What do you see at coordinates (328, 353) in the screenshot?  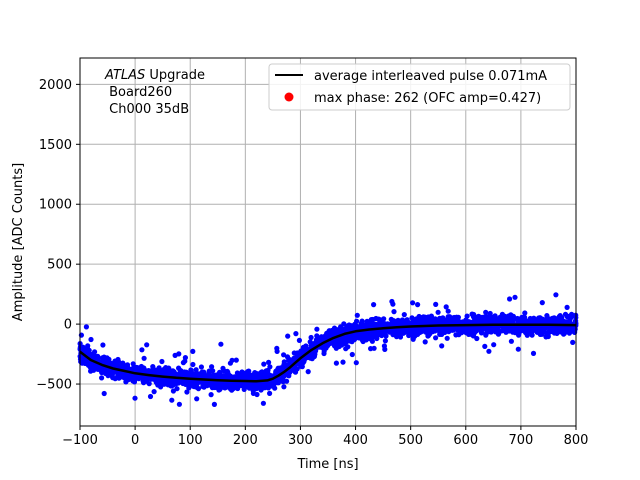 I see `average-pulse-series` at bounding box center [328, 353].